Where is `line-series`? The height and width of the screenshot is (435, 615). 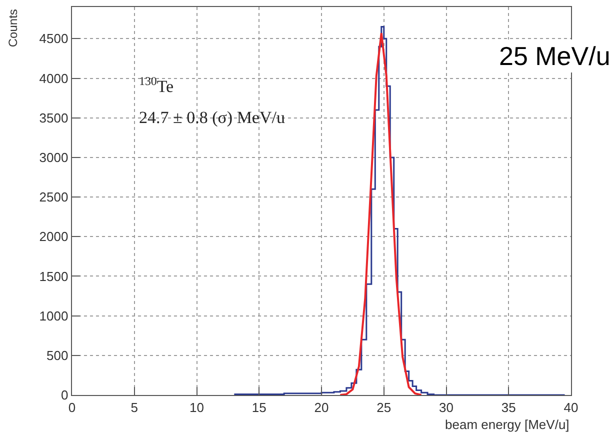 line-series is located at coordinates (380, 213).